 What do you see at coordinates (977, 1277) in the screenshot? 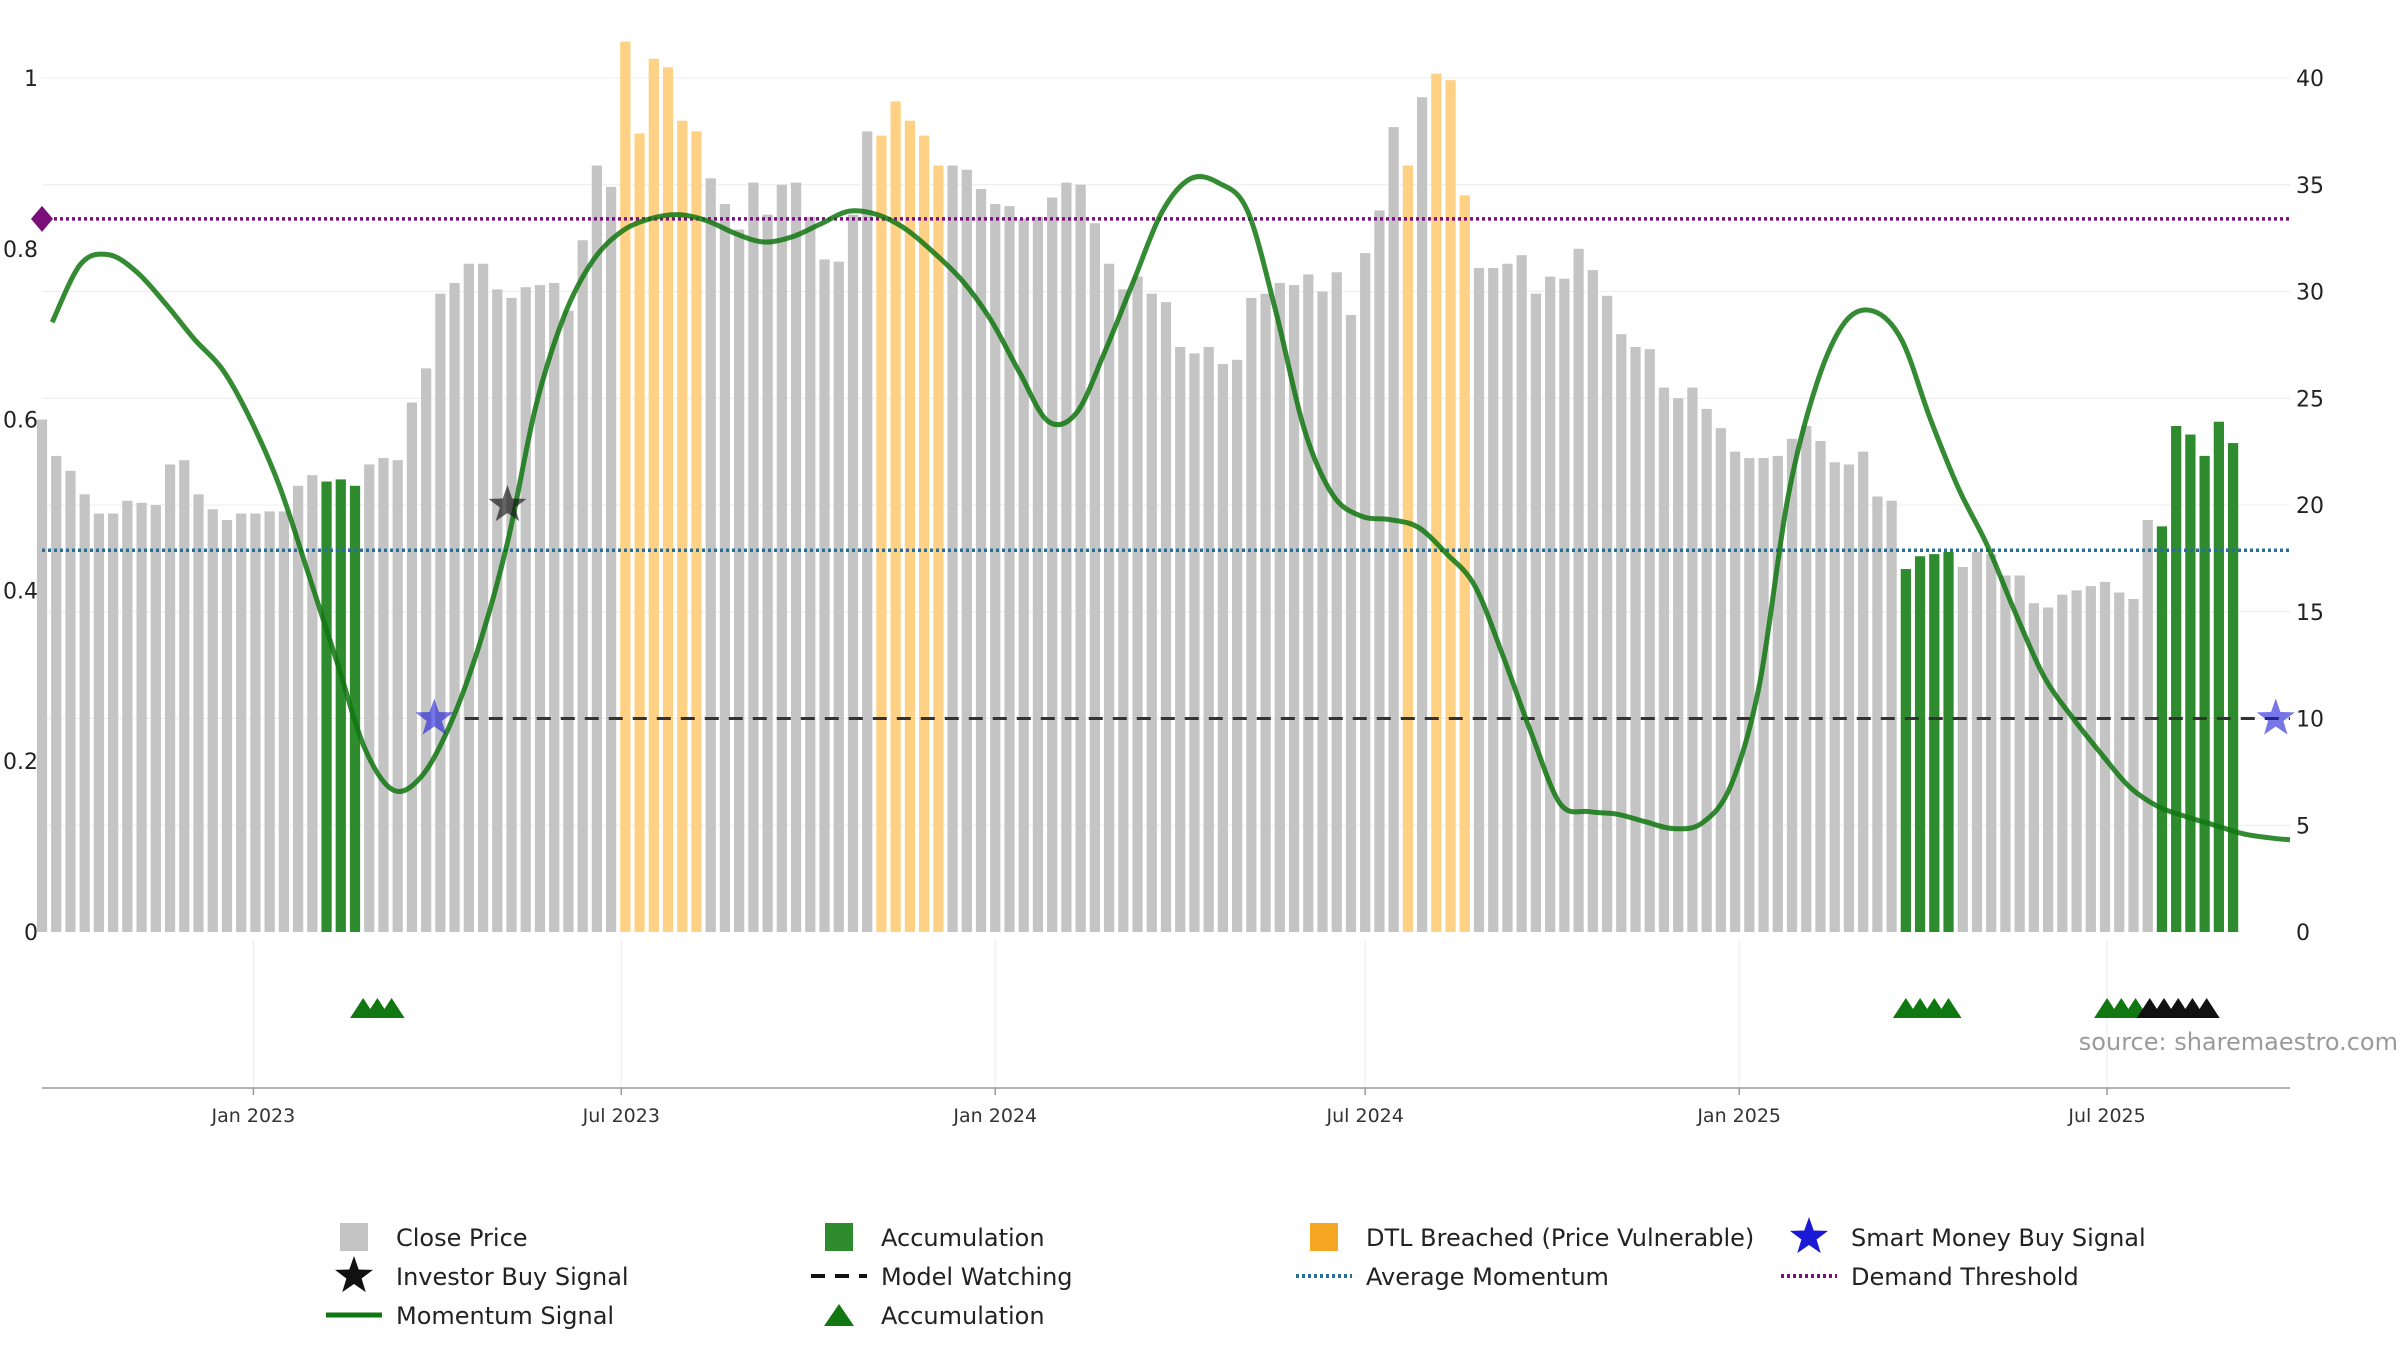
I see `legend-label: Model Watching` at bounding box center [977, 1277].